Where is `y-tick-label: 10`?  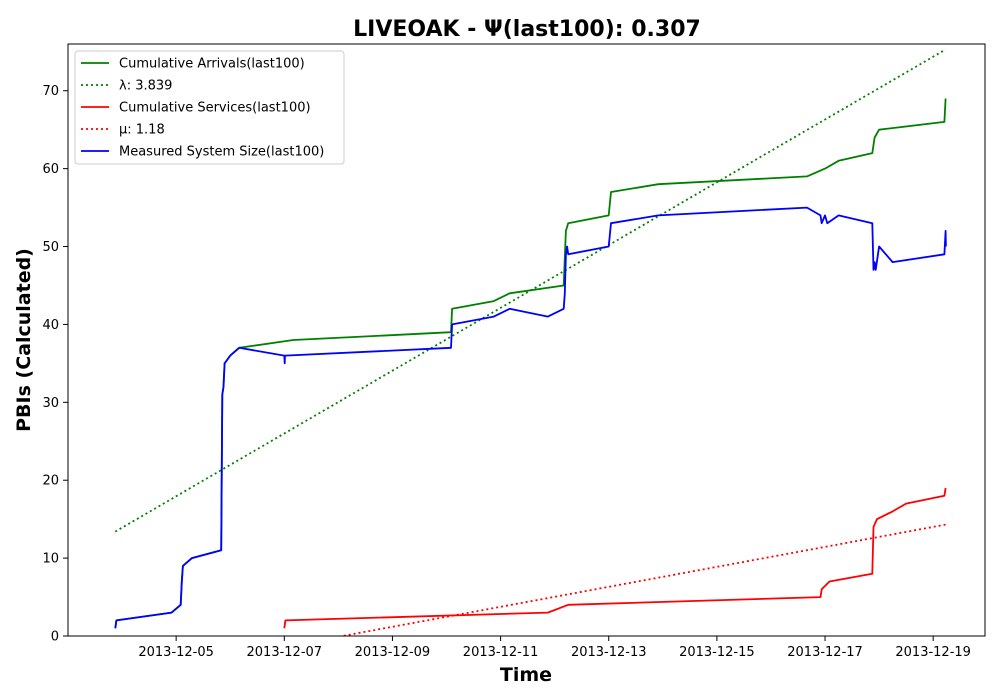 y-tick-label: 10 is located at coordinates (50, 559).